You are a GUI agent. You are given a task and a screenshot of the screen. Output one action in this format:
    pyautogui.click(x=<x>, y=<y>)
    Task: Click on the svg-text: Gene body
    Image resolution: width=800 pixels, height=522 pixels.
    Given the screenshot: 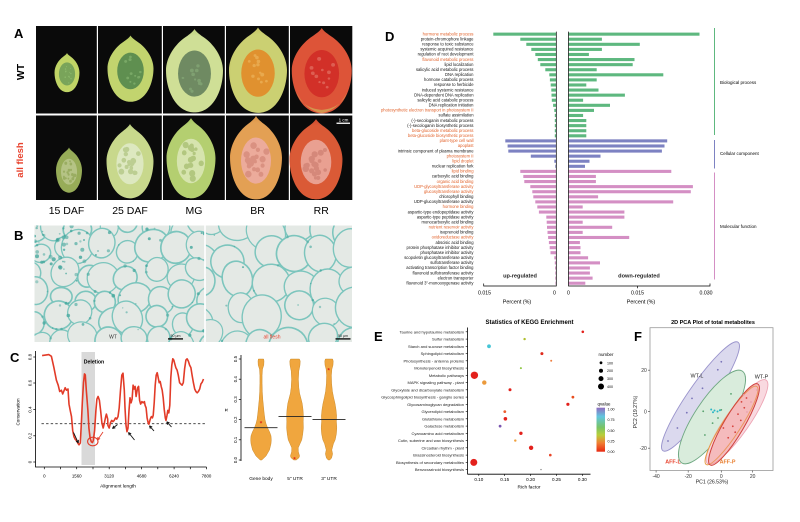 What is the action you would take?
    pyautogui.click(x=261, y=479)
    